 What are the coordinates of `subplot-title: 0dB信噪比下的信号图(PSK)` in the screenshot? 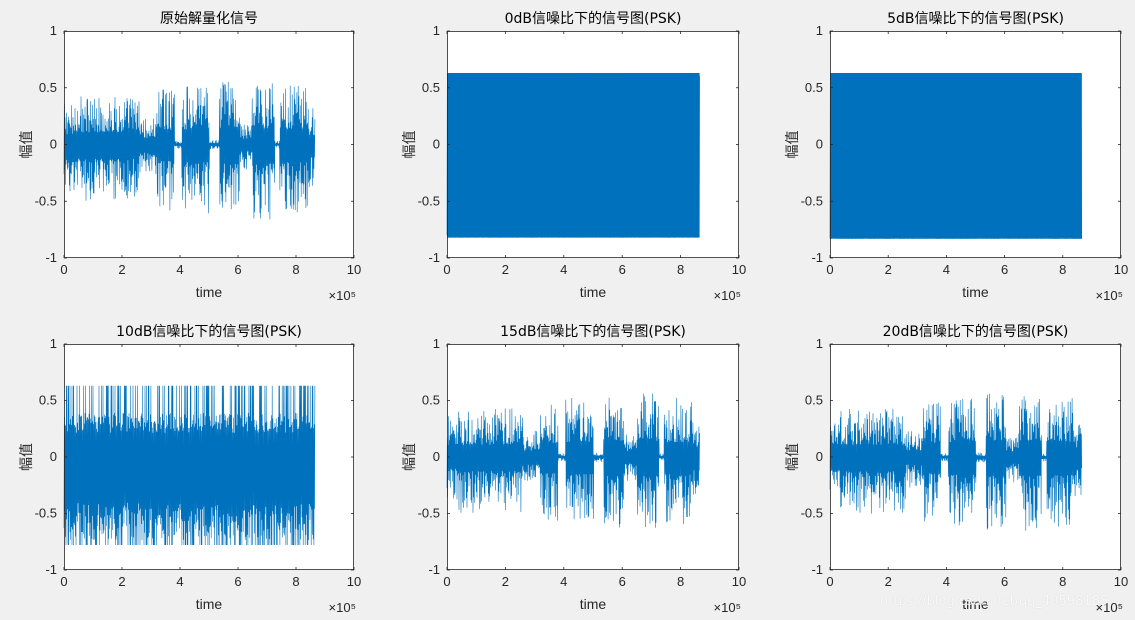 It's located at (593, 19).